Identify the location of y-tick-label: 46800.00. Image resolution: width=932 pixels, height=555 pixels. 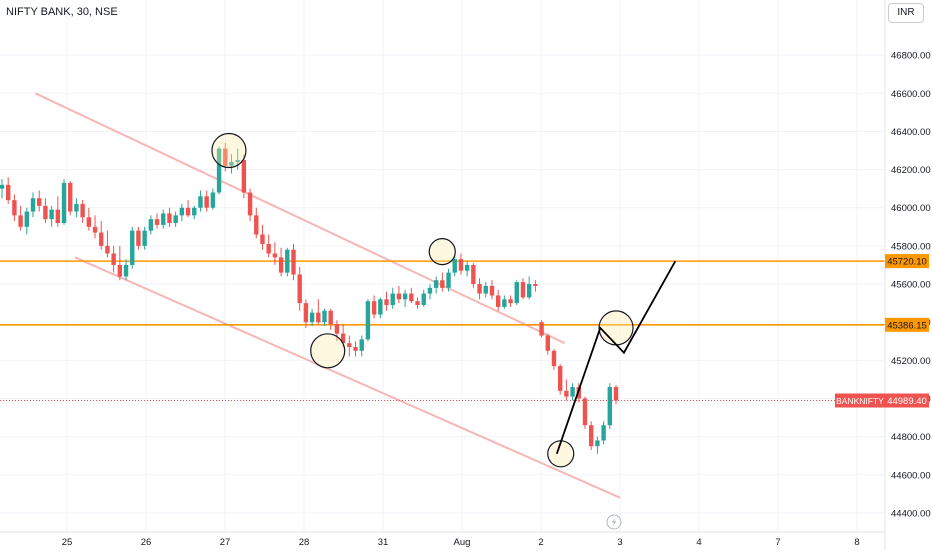
(911, 56).